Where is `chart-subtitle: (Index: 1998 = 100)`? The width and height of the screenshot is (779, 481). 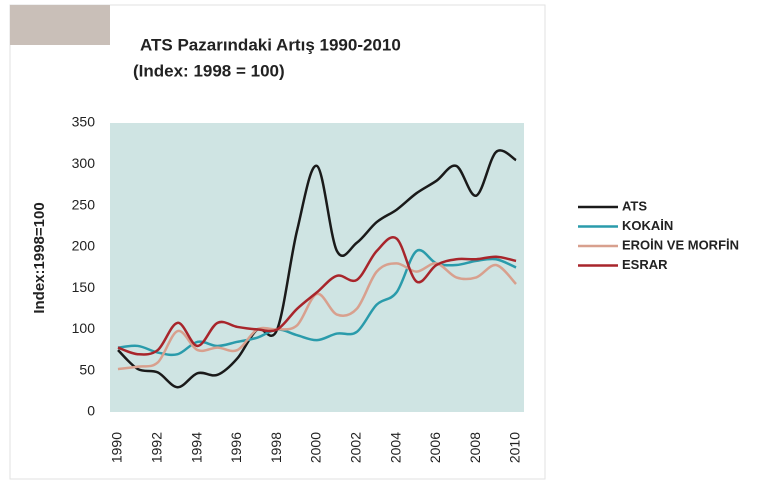 chart-subtitle: (Index: 1998 = 100) is located at coordinates (209, 70).